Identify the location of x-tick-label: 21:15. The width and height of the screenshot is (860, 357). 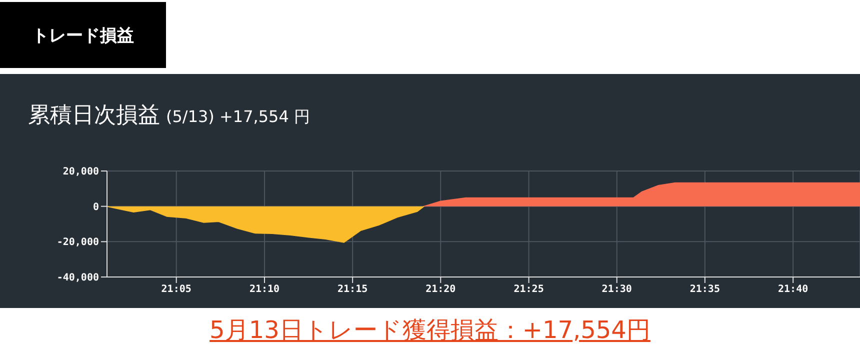
(353, 290).